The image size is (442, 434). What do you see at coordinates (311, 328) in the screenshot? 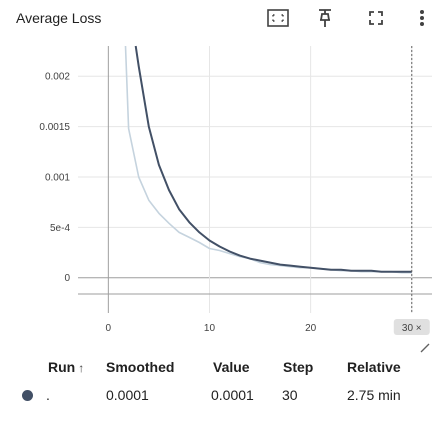
I see `x-tick-label: 20` at bounding box center [311, 328].